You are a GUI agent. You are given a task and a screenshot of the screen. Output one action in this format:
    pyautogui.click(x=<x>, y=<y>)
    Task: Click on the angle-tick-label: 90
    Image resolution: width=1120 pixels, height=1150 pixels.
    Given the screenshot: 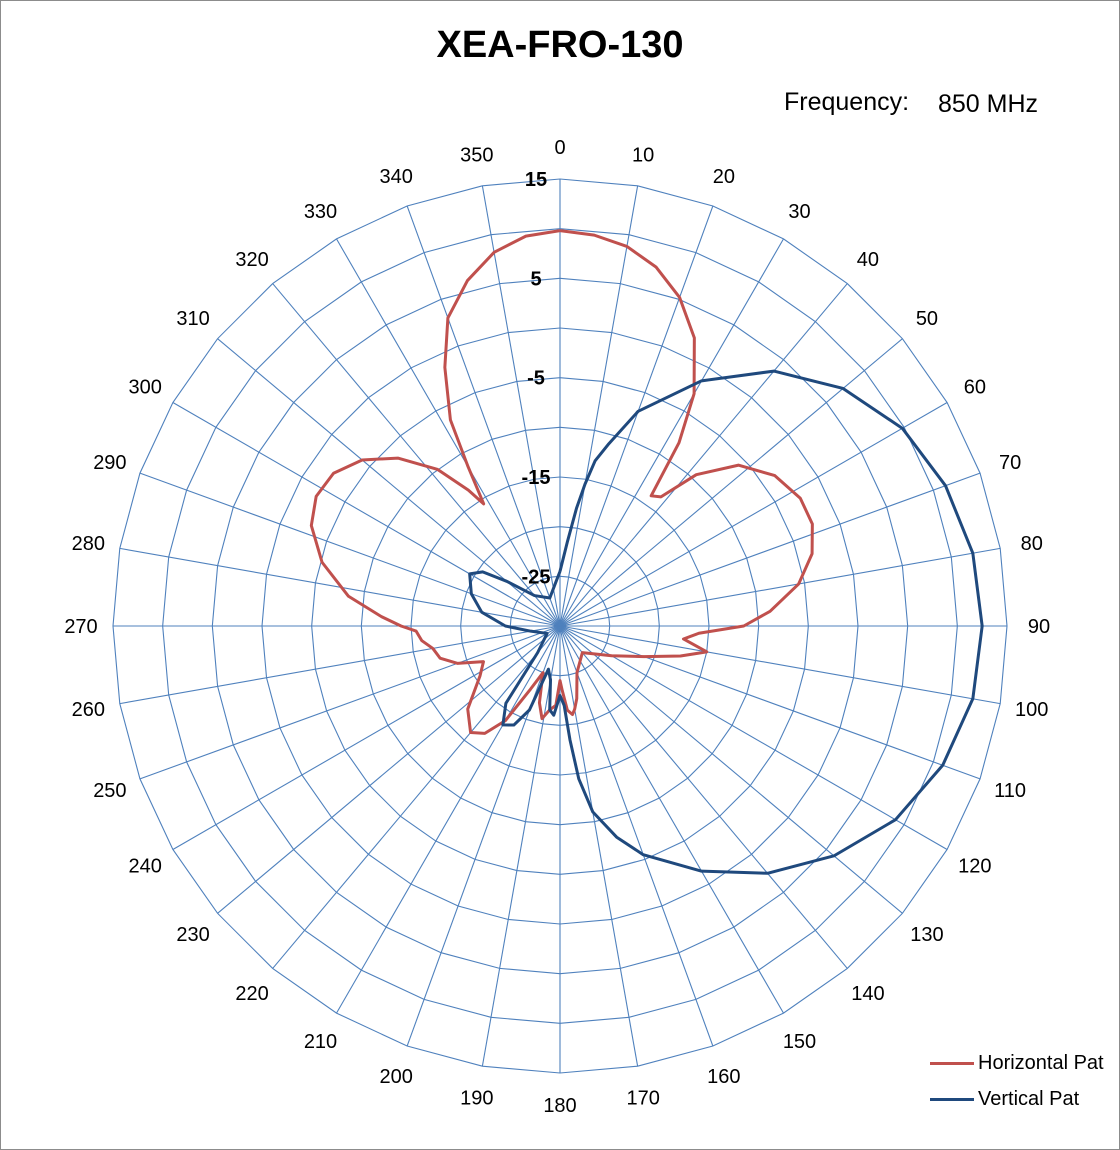 What is the action you would take?
    pyautogui.click(x=1039, y=627)
    